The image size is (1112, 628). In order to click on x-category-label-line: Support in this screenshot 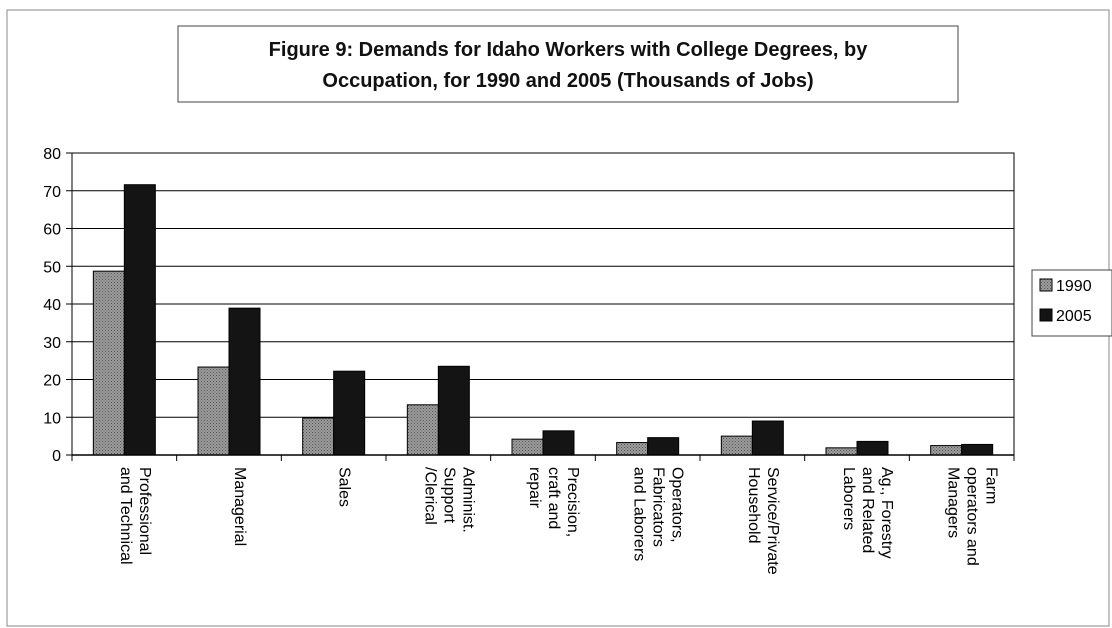, I will do `click(448, 495)`.